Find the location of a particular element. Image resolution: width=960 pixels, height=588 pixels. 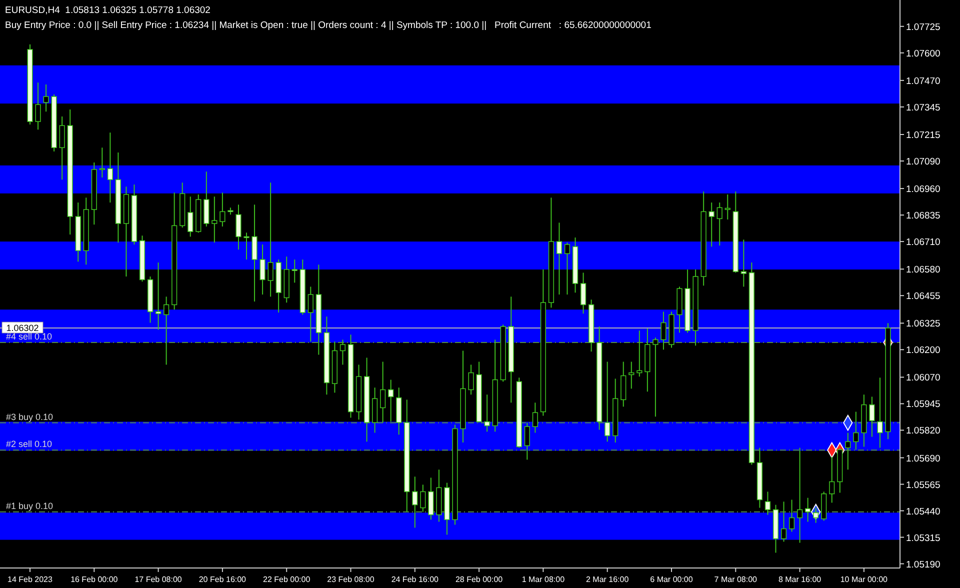

y-tick-label: 1.07470 is located at coordinates (923, 81).